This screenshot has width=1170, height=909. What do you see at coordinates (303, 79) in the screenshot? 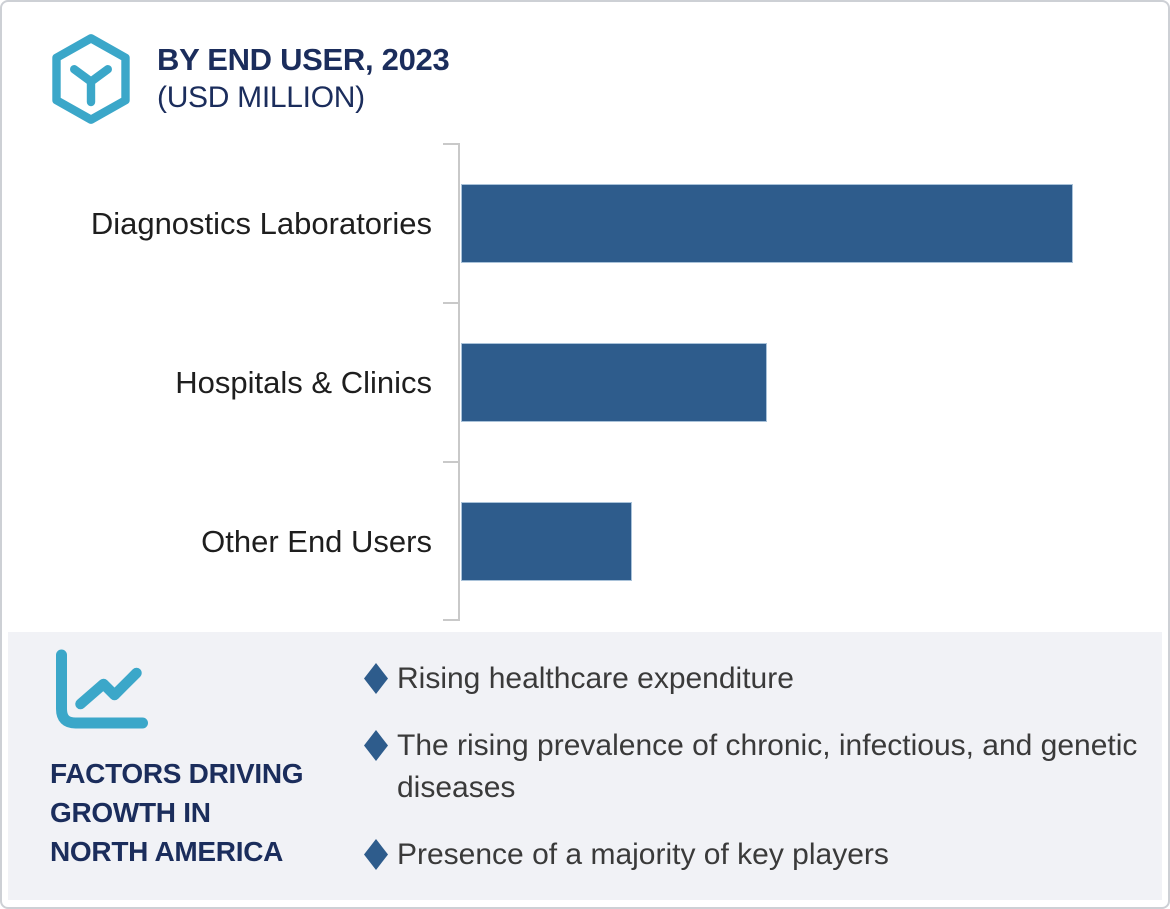
I see `chart-title-block: BY END USER, 2023 (USD MILLION)` at bounding box center [303, 79].